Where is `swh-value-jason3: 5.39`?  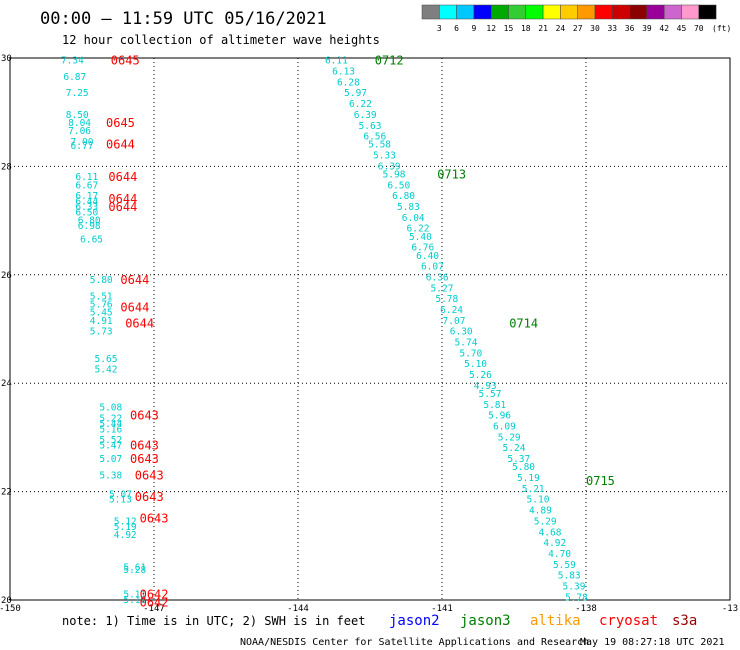 swh-value-jason3: 5.39 is located at coordinates (574, 586).